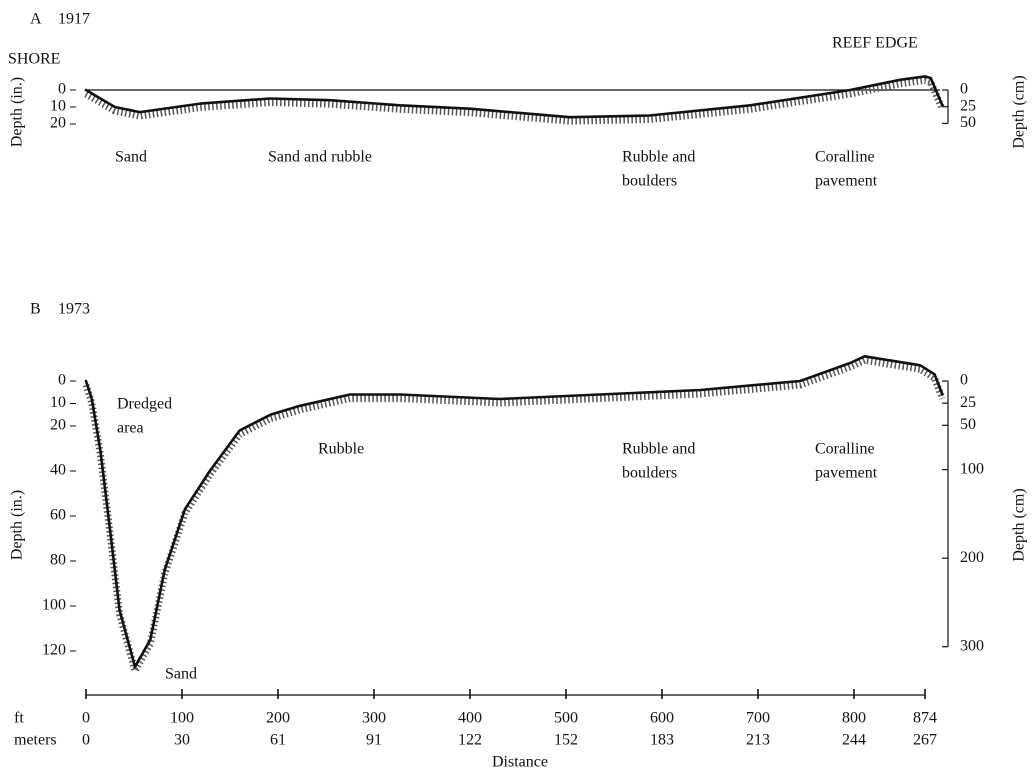 The width and height of the screenshot is (1035, 780). What do you see at coordinates (58, 515) in the screenshot?
I see `y-tick-label: 60` at bounding box center [58, 515].